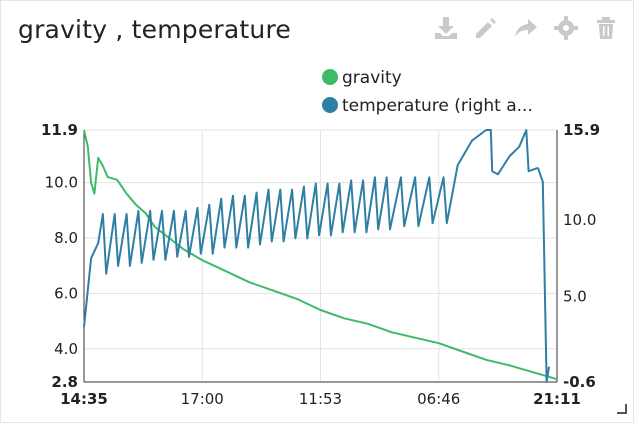 This screenshot has height=429, width=640. Describe the element at coordinates (320, 399) in the screenshot. I see `x-tick-label: 11:53` at that location.